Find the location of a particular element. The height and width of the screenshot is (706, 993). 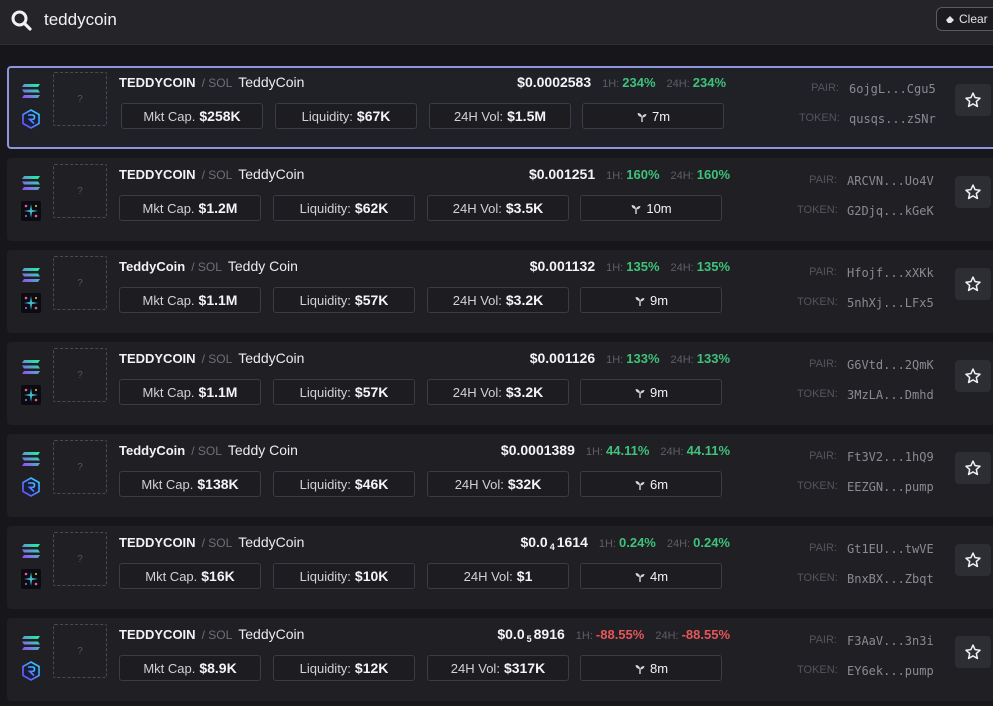

pair-address: PAIR: ARCVN...Uo4V is located at coordinates (865, 182).